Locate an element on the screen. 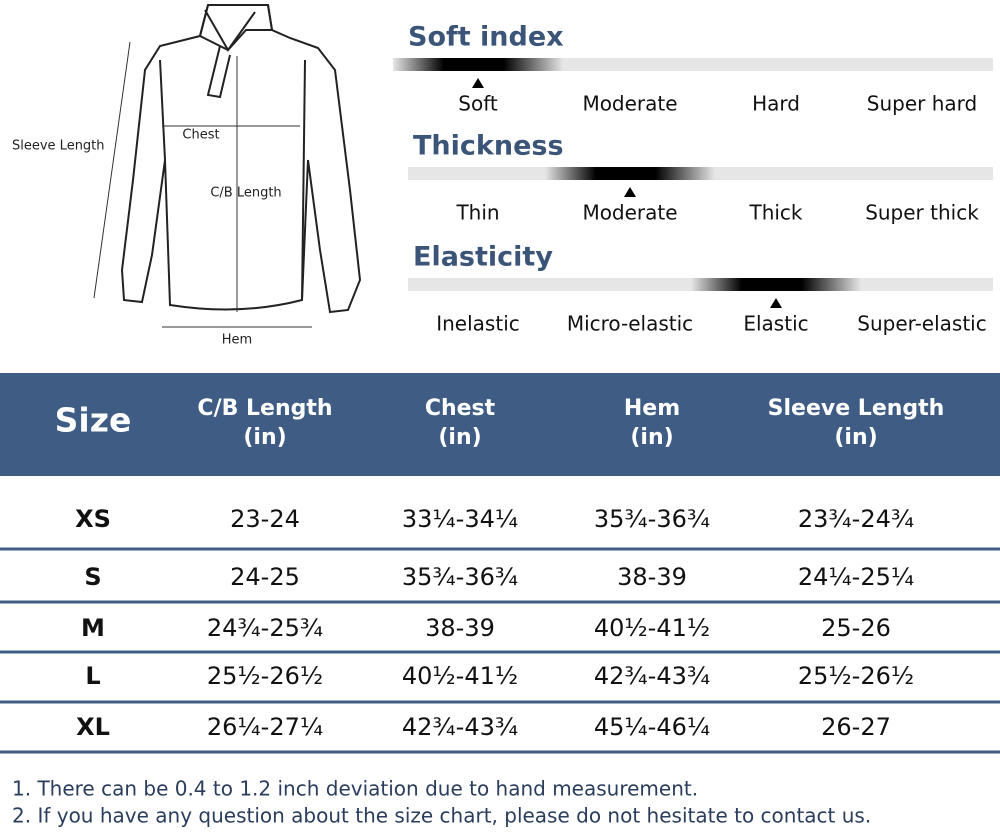 Image resolution: width=1000 pixels, height=832 pixels. header-cell: Hem is located at coordinates (652, 408).